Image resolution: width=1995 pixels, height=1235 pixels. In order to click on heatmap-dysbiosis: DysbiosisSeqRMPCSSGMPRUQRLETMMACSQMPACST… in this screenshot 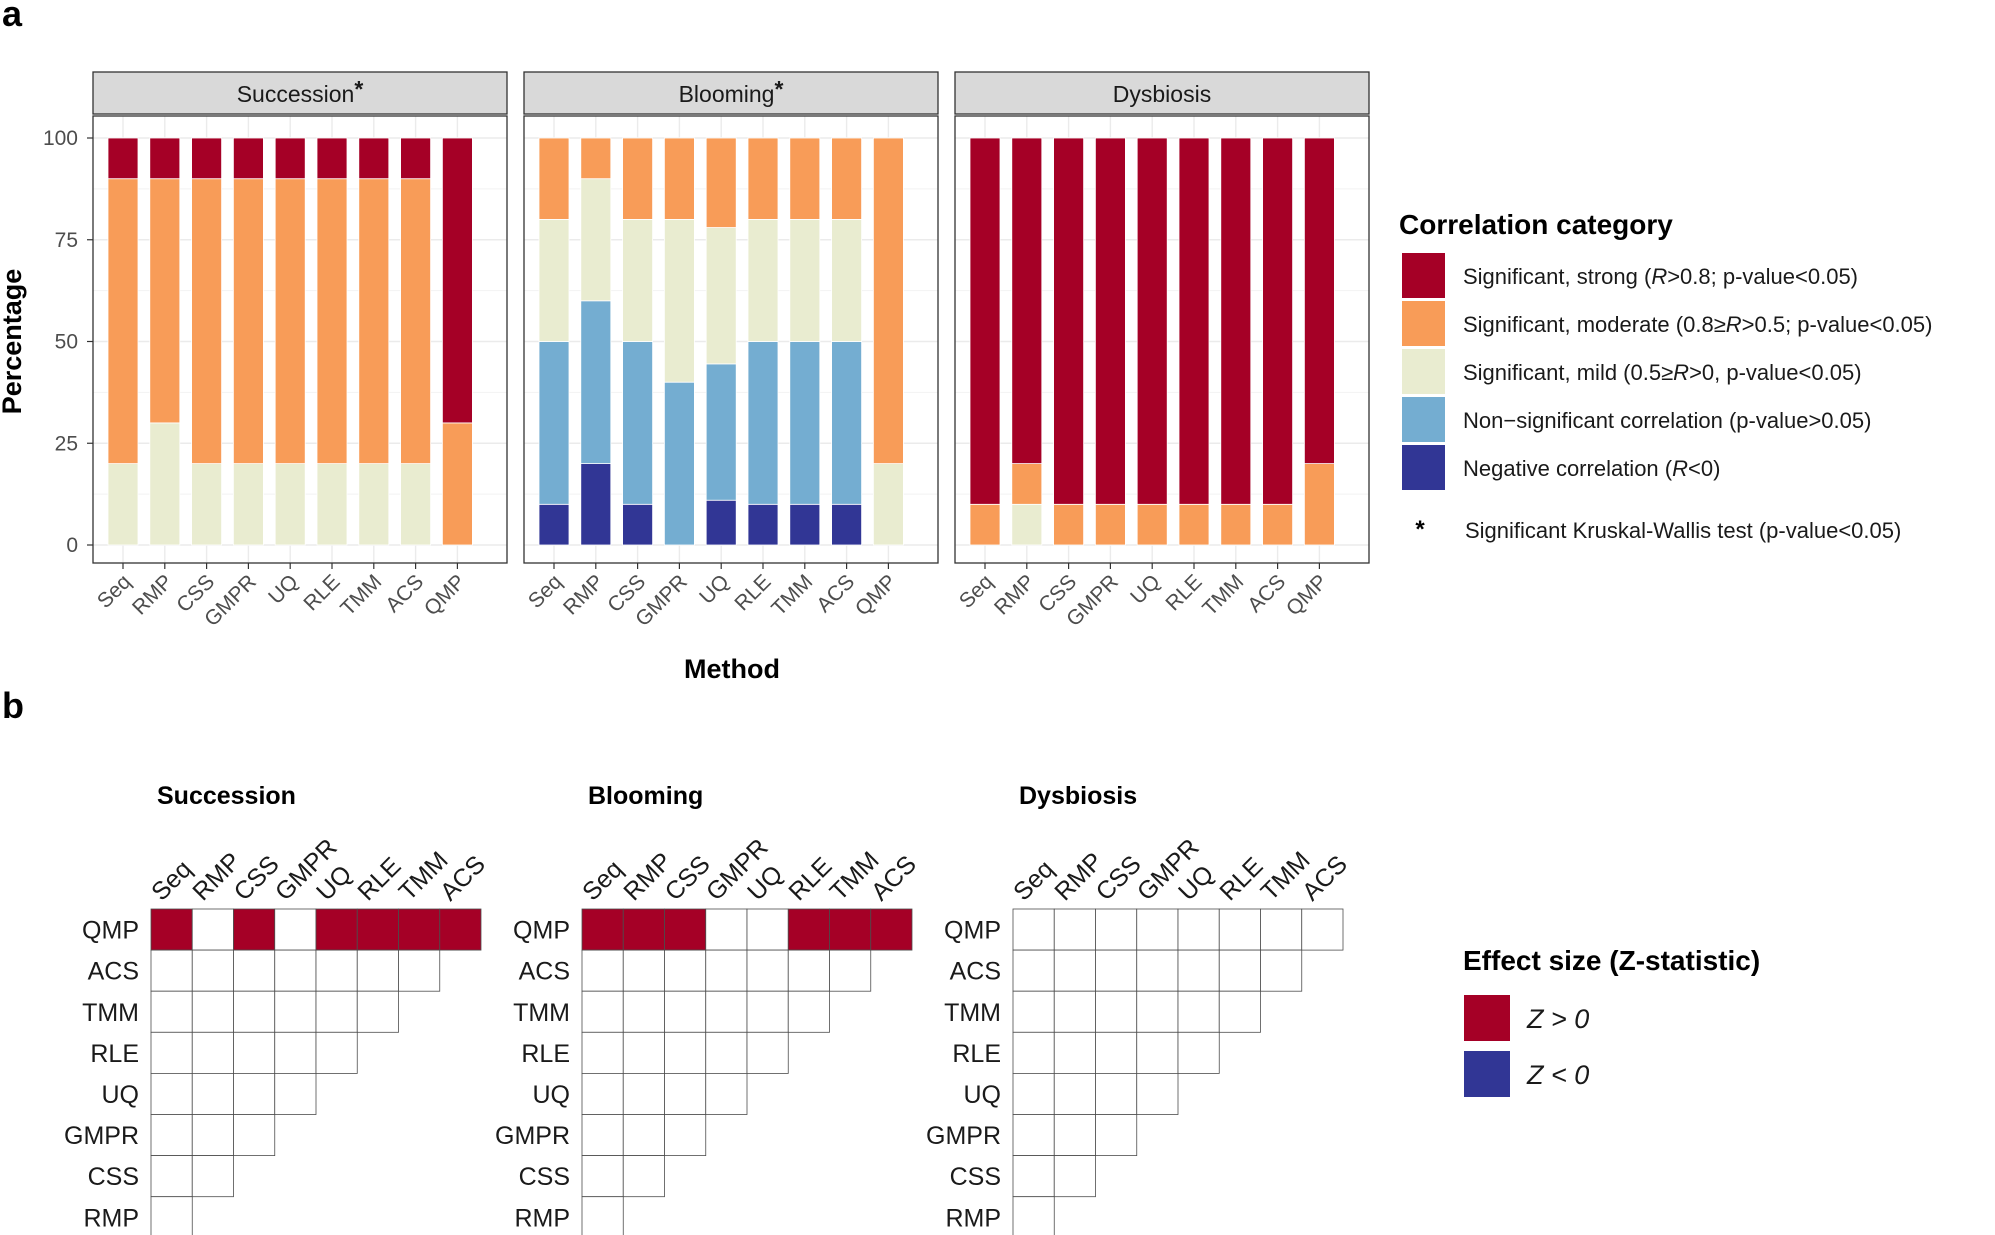, I will do `click(1139, 1008)`.